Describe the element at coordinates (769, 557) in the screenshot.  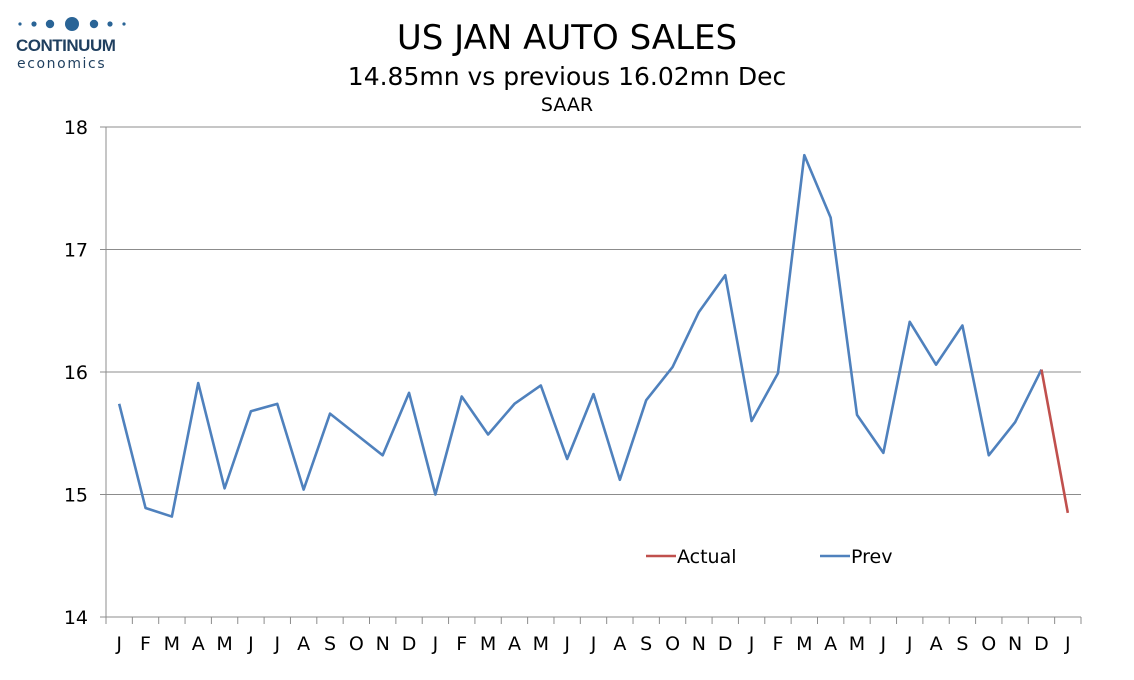
I see `legend: Actual Prev` at that location.